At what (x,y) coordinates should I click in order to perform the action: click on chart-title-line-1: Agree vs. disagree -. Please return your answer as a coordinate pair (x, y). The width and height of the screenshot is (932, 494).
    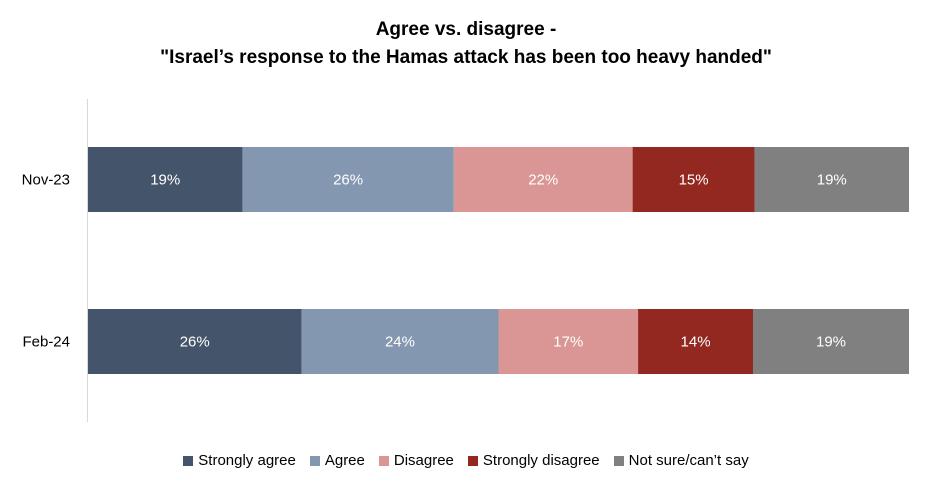
    Looking at the image, I should click on (466, 29).